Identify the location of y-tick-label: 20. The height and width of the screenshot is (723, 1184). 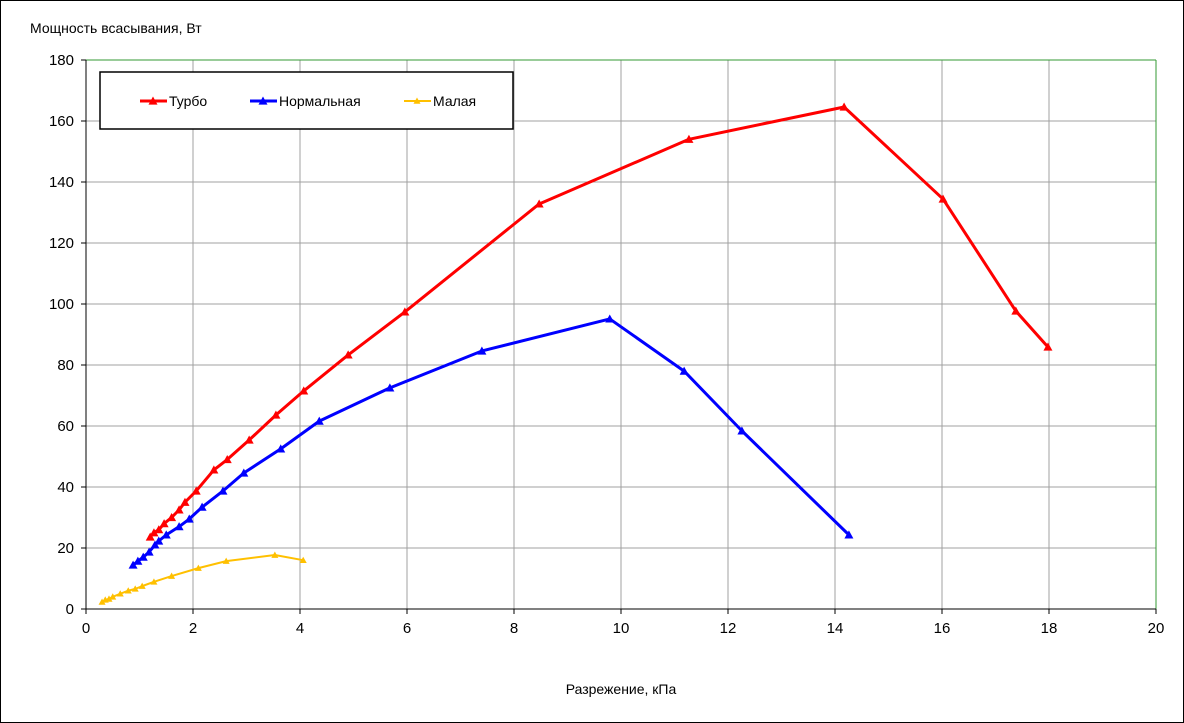
(65, 548).